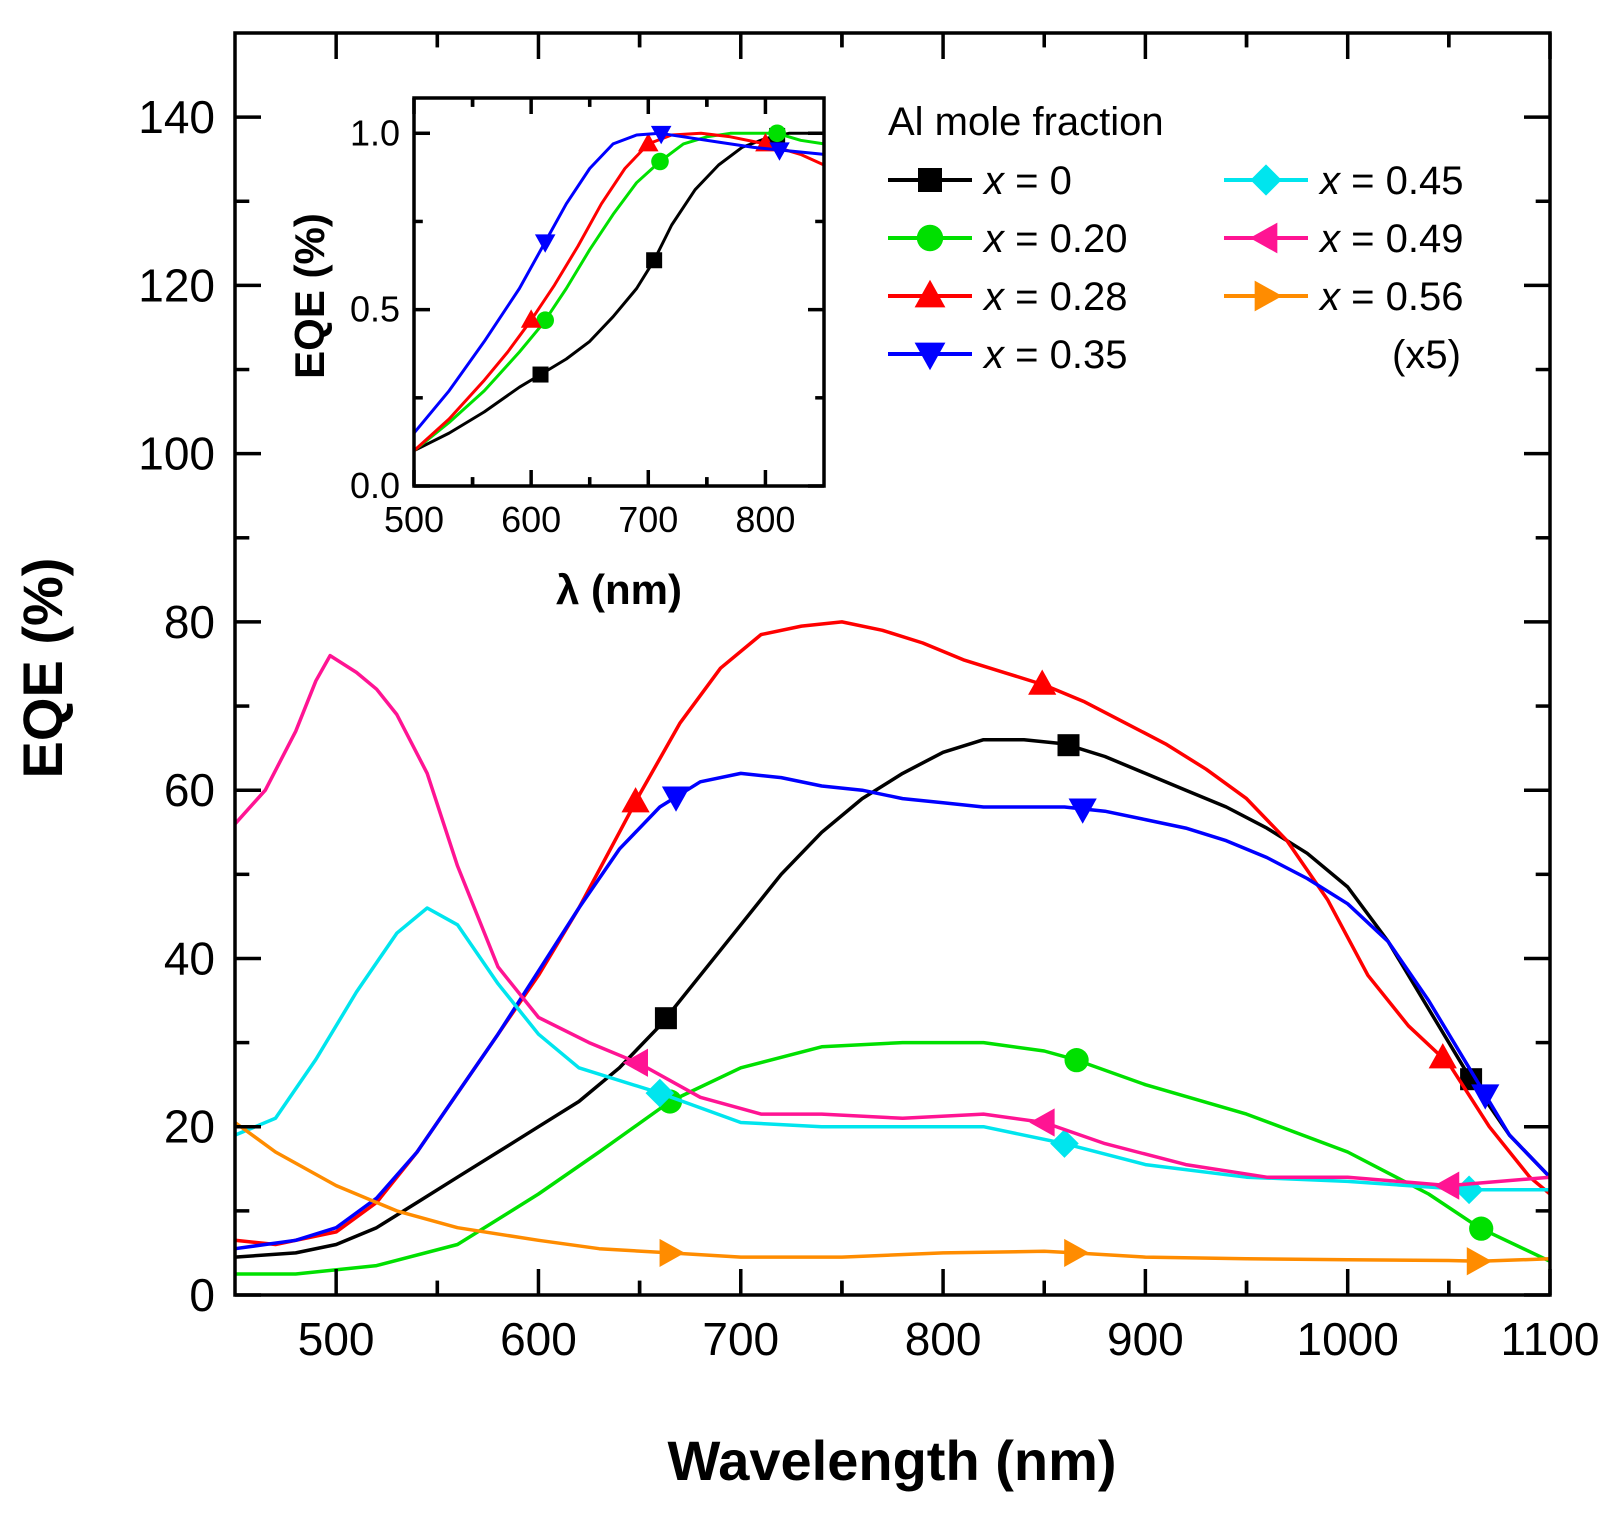 The height and width of the screenshot is (1515, 1624). What do you see at coordinates (375, 309) in the screenshot?
I see `y-tick-label: 0.5` at bounding box center [375, 309].